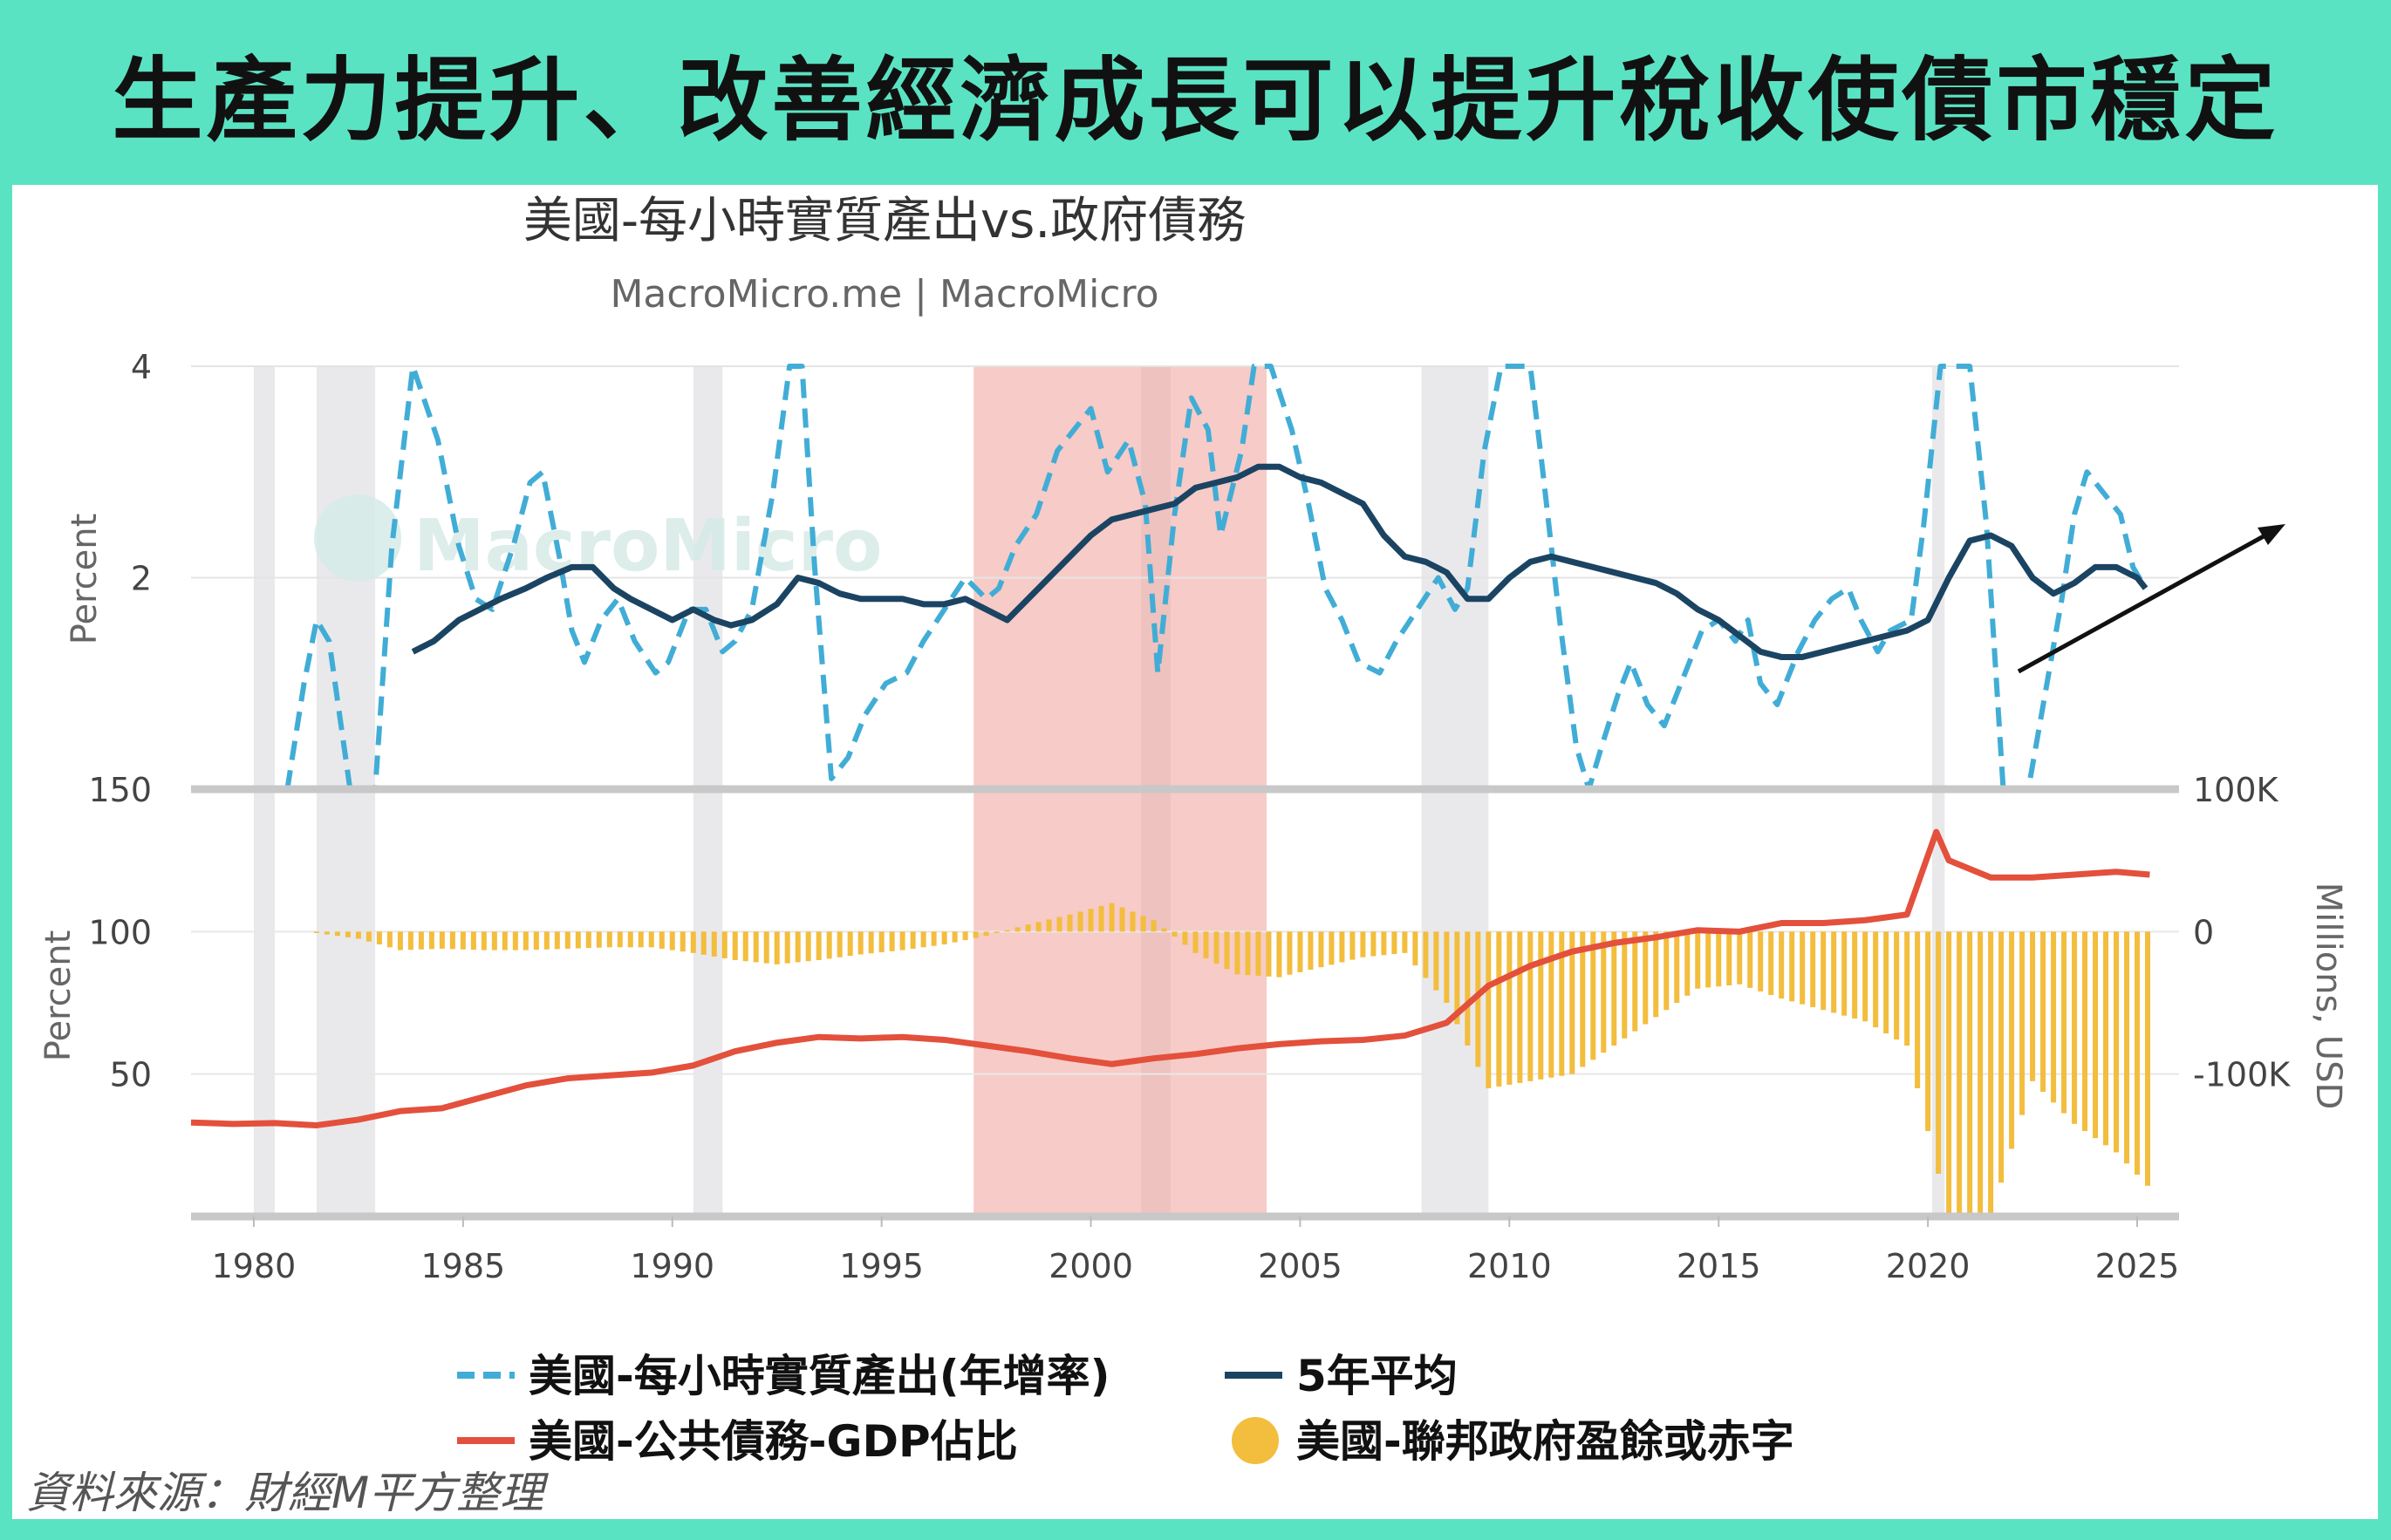 Image resolution: width=2391 pixels, height=1540 pixels. What do you see at coordinates (463, 1266) in the screenshot?
I see `x-tick-label: 1985` at bounding box center [463, 1266].